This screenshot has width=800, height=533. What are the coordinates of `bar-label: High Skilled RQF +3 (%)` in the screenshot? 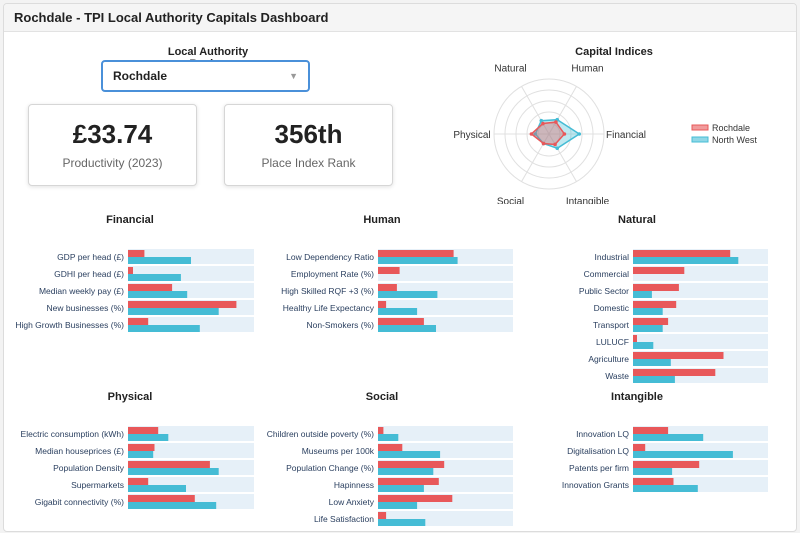 It's located at (327, 291).